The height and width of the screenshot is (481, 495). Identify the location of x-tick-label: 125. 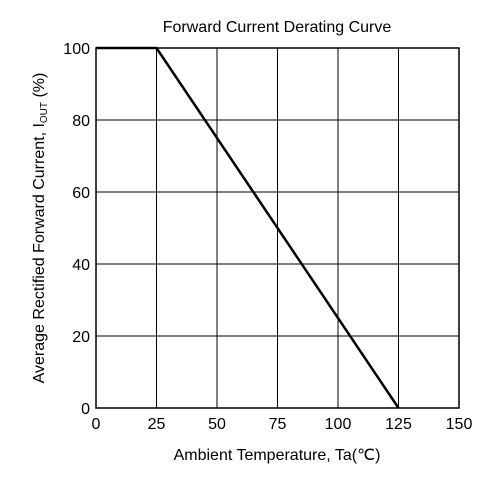
(398, 424).